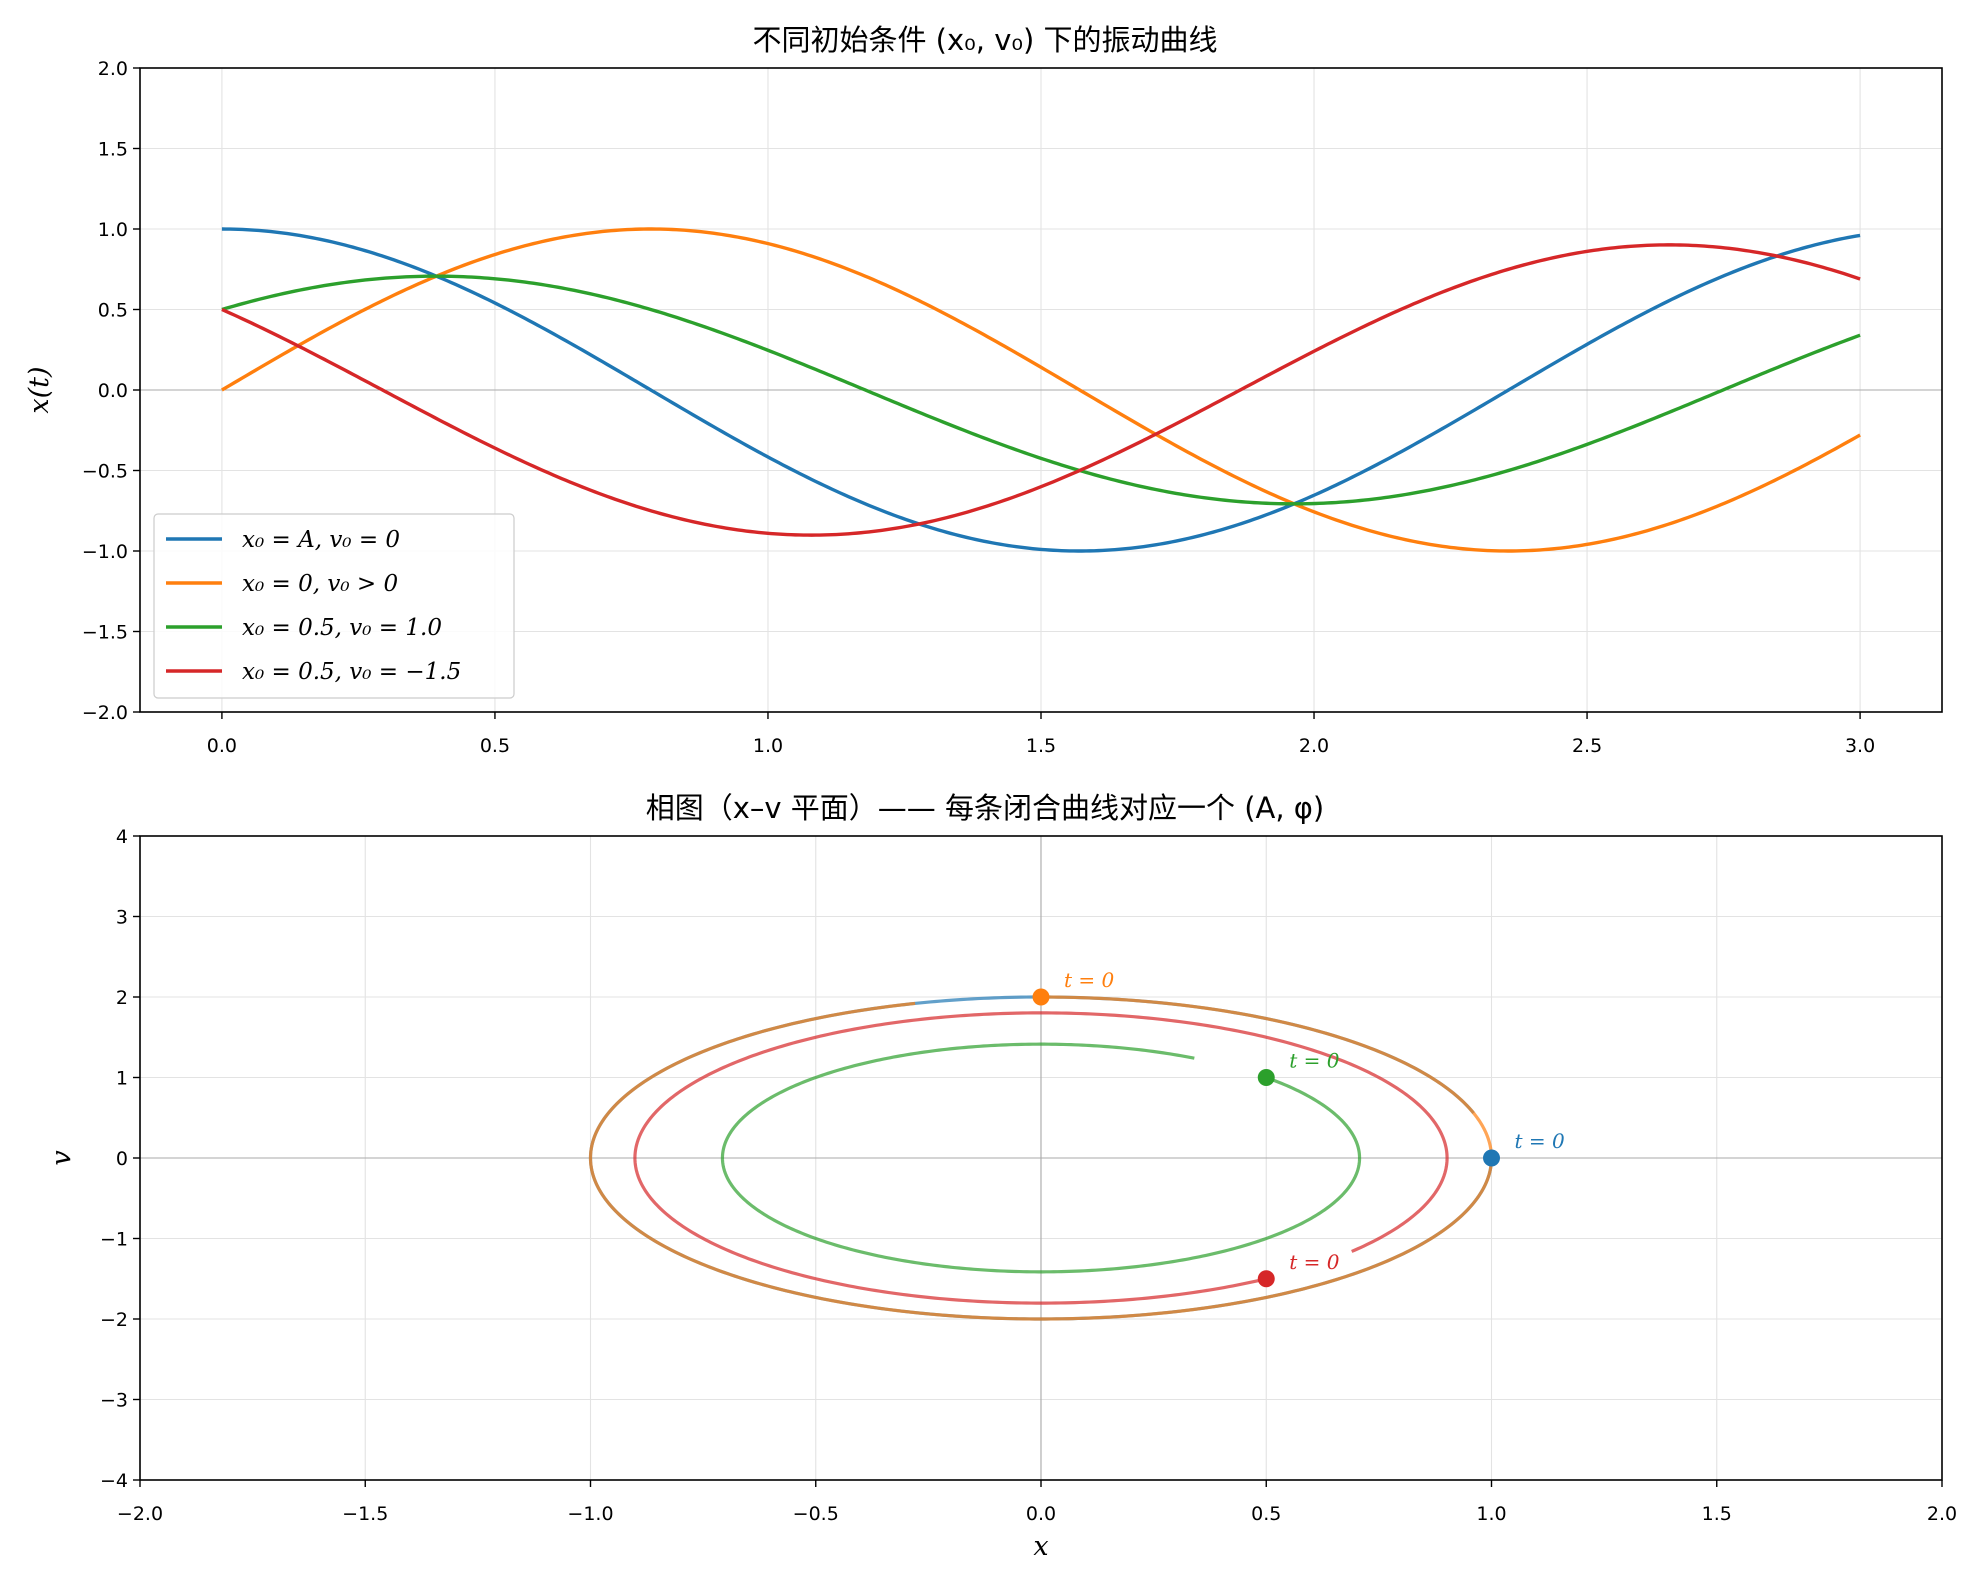 Image resolution: width=1973 pixels, height=1571 pixels. Describe the element at coordinates (1314, 1061) in the screenshot. I see `start-label-3: t = 0` at that location.